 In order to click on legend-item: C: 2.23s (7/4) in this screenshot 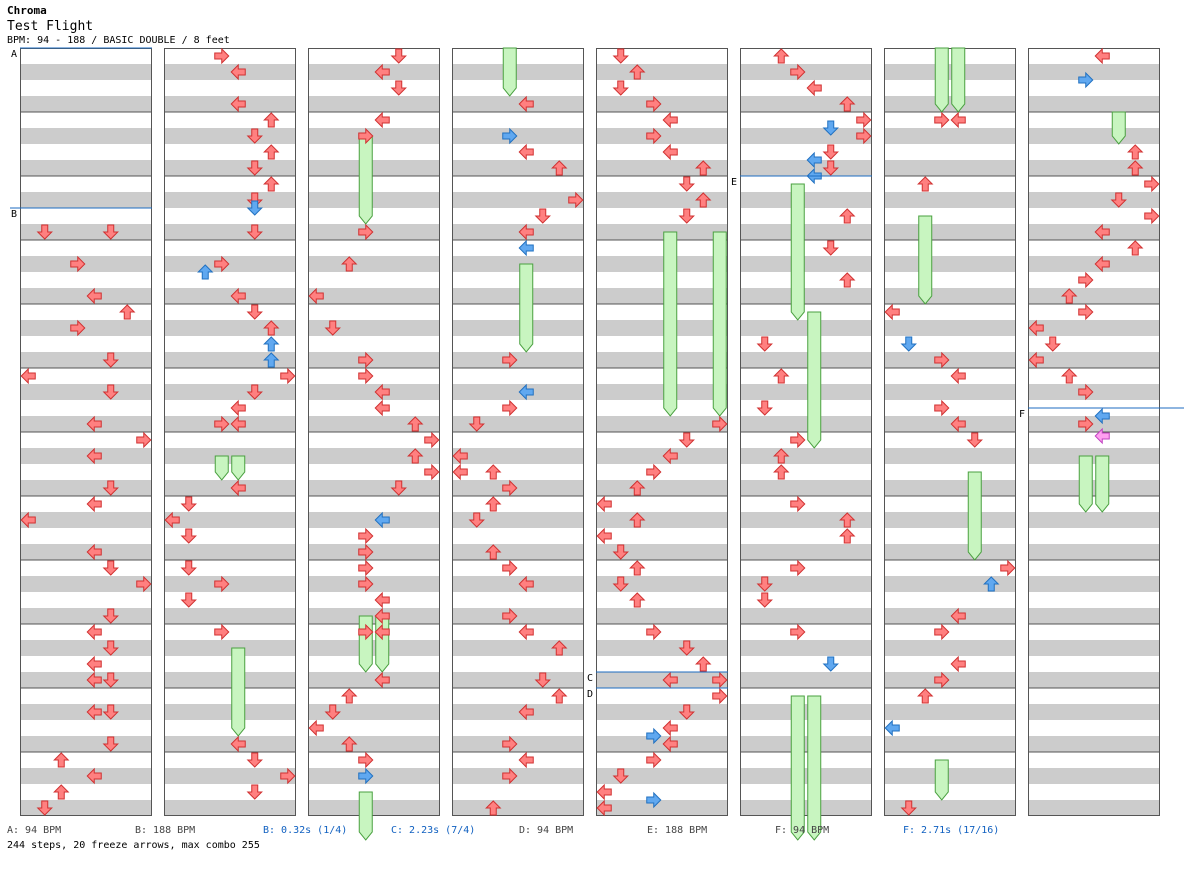, I will do `click(433, 830)`.